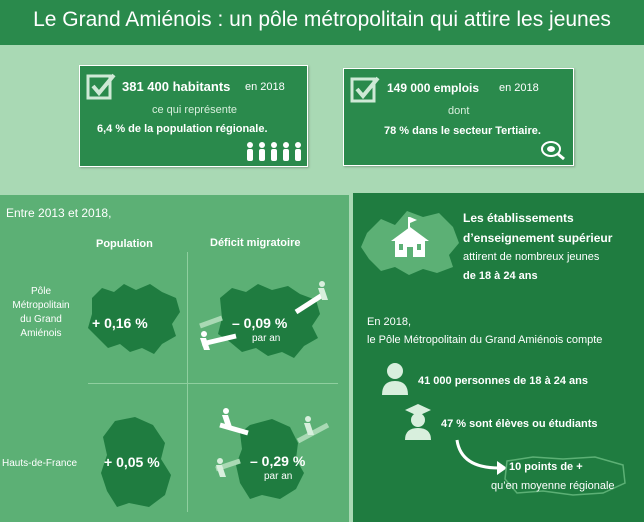  Describe the element at coordinates (462, 131) in the screenshot. I see `jobs-detail: 78 % dans le secteur Tertiaire.` at that location.